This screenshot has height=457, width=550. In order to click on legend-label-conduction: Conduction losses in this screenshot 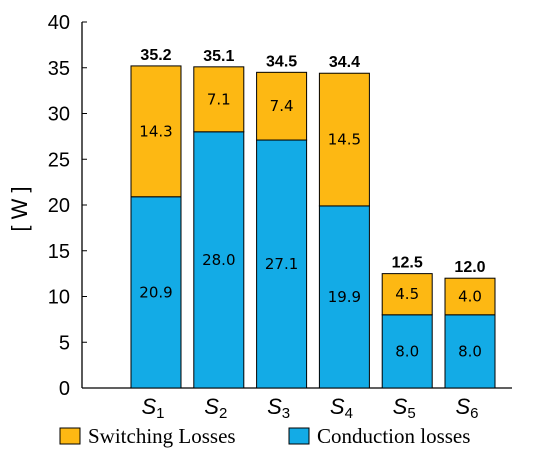, I will do `click(393, 436)`.